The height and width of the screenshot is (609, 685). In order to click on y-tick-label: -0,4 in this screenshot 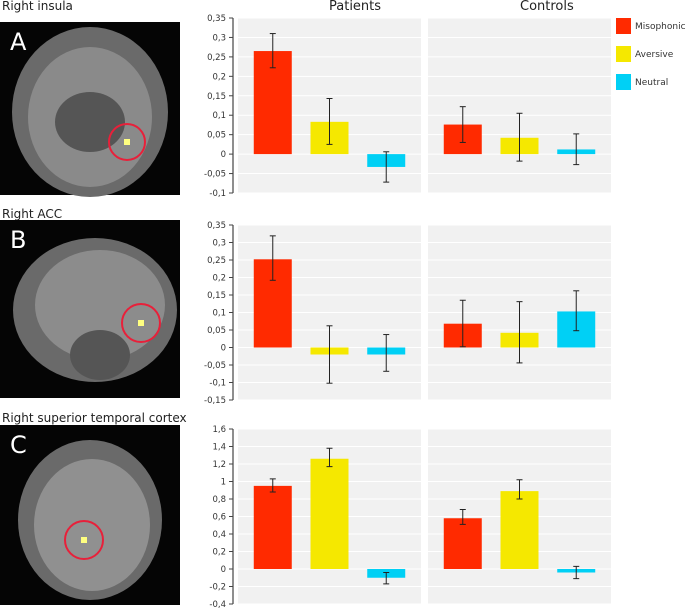, I will do `click(217, 604)`.